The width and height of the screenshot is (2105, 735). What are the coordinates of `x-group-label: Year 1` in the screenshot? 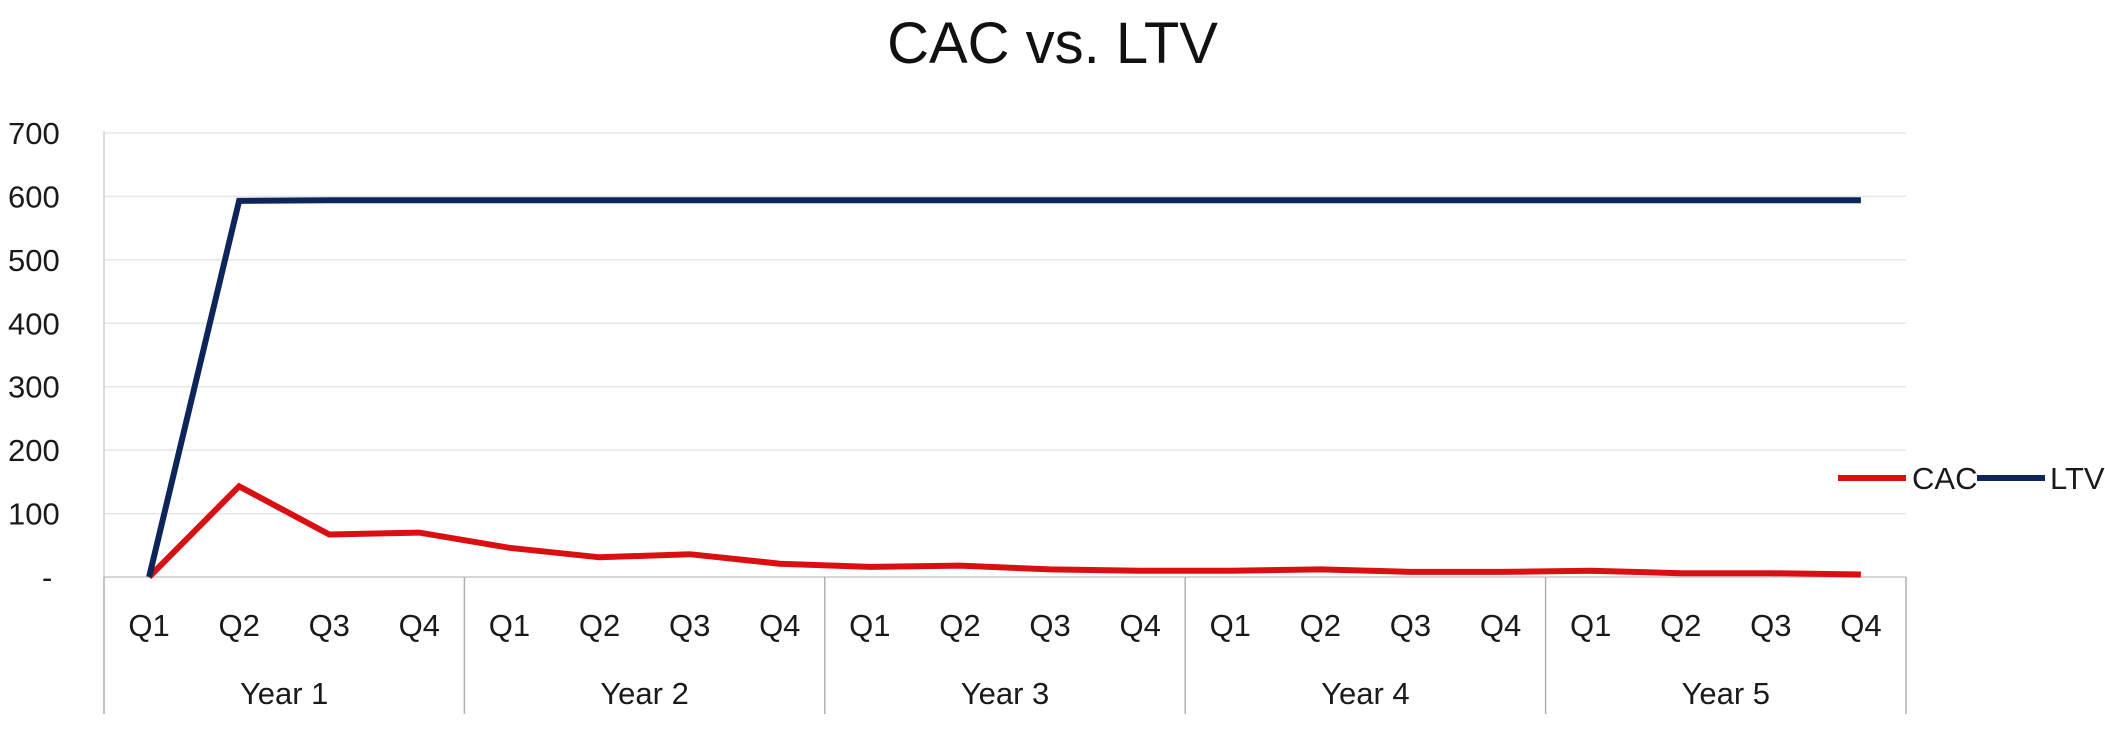 It's located at (284, 693).